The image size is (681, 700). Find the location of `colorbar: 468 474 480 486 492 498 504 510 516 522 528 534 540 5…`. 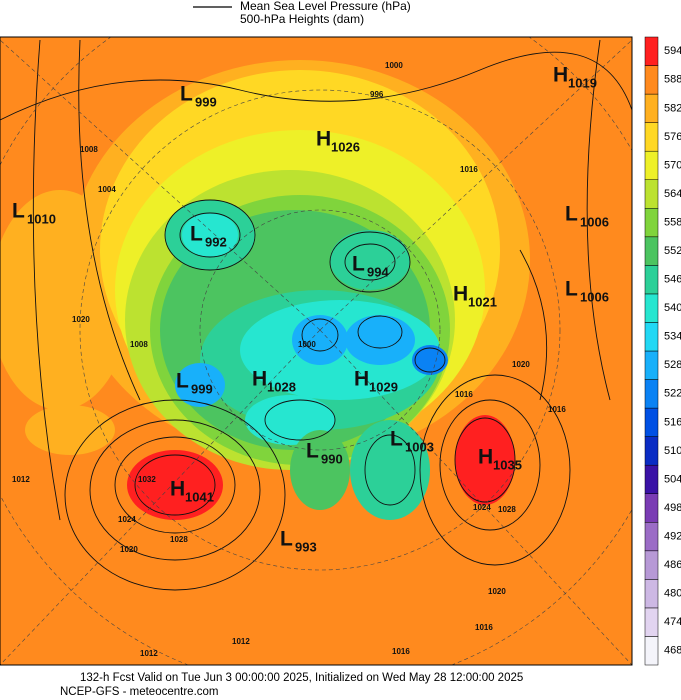

colorbar: 468 474 480 486 492 498 504 510 516 522 528 534 540 5… is located at coordinates (662, 351).